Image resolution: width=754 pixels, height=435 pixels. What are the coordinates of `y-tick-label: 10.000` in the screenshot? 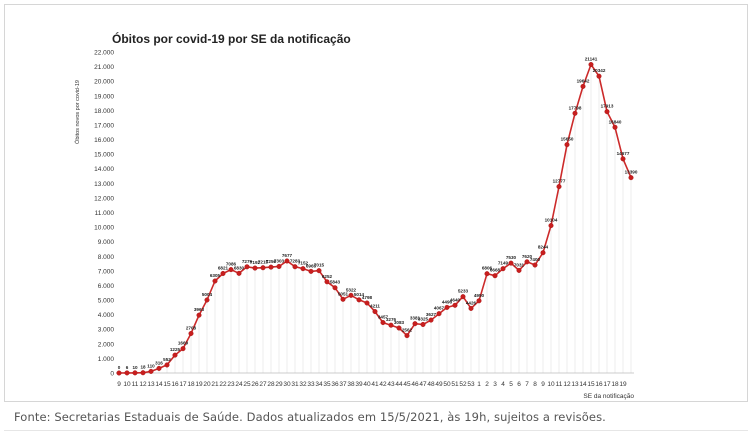 It's located at (104, 228).